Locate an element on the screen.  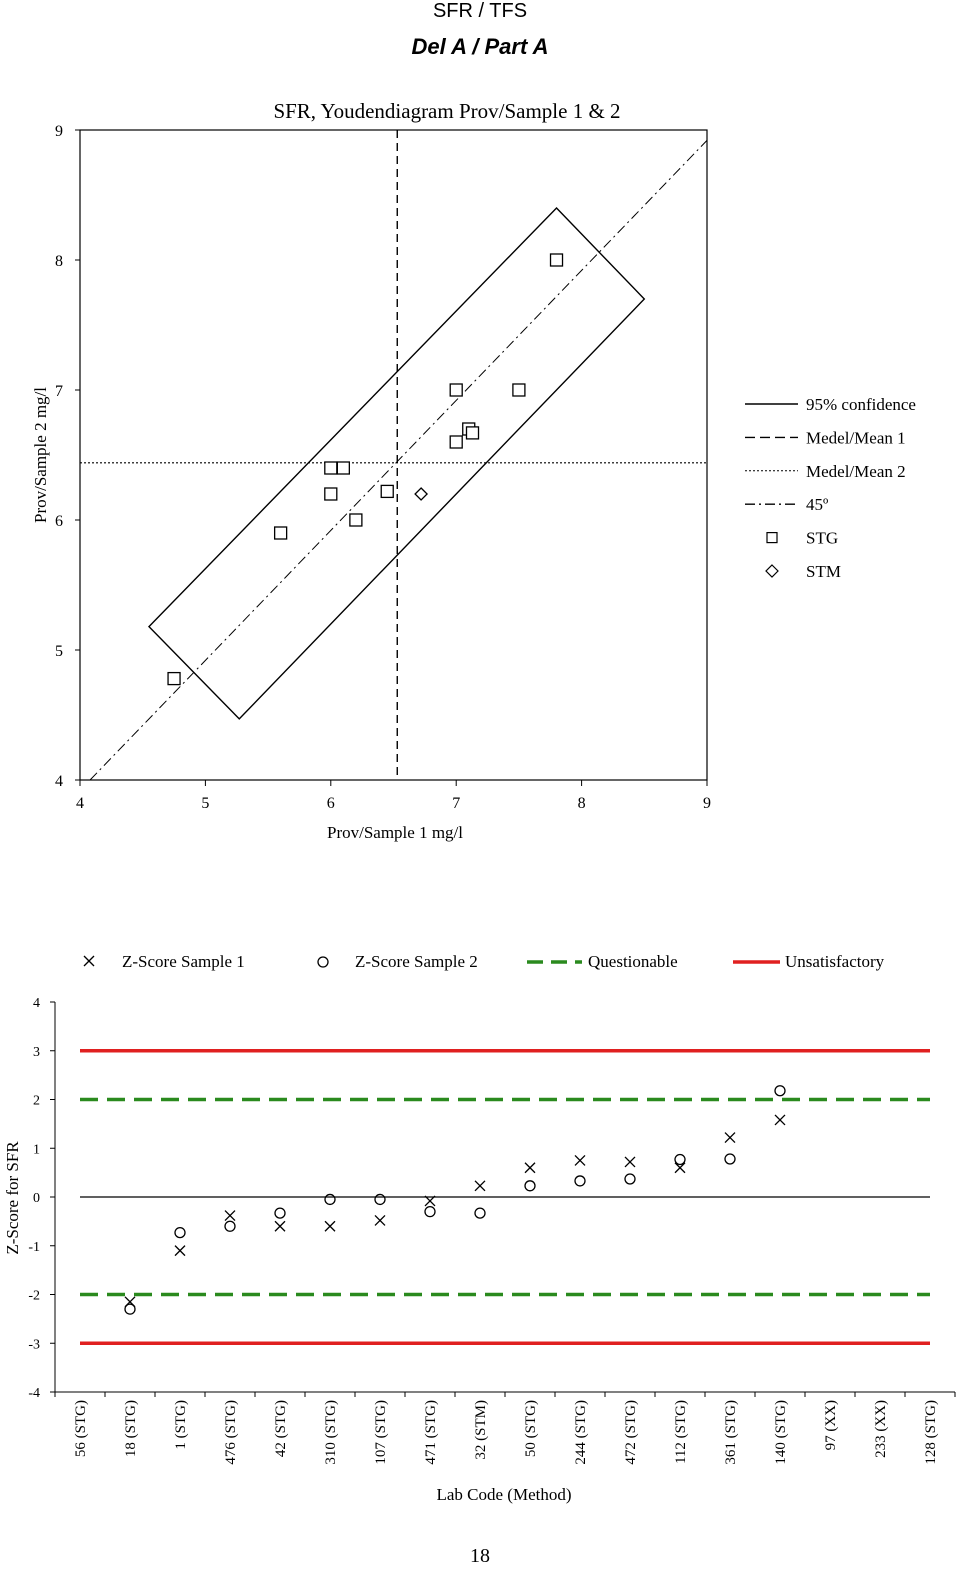
zscore-y-tick-label: 1 is located at coordinates (36, 1149).